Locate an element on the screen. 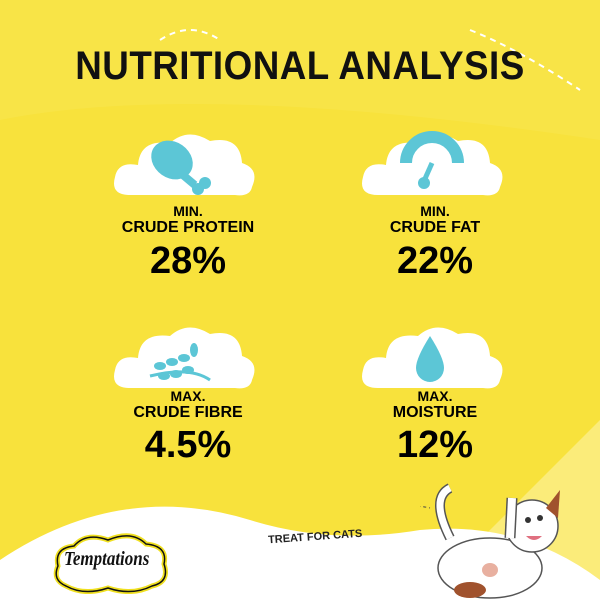 The height and width of the screenshot is (600, 600). nutrient-value: 12% is located at coordinates (435, 445).